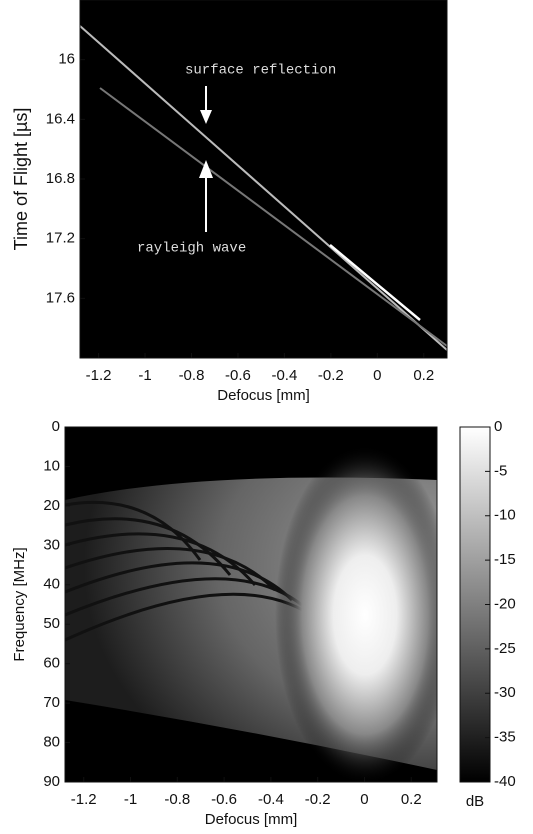 This screenshot has width=533, height=834. Describe the element at coordinates (51, 505) in the screenshot. I see `y-tick-label: 20` at that location.